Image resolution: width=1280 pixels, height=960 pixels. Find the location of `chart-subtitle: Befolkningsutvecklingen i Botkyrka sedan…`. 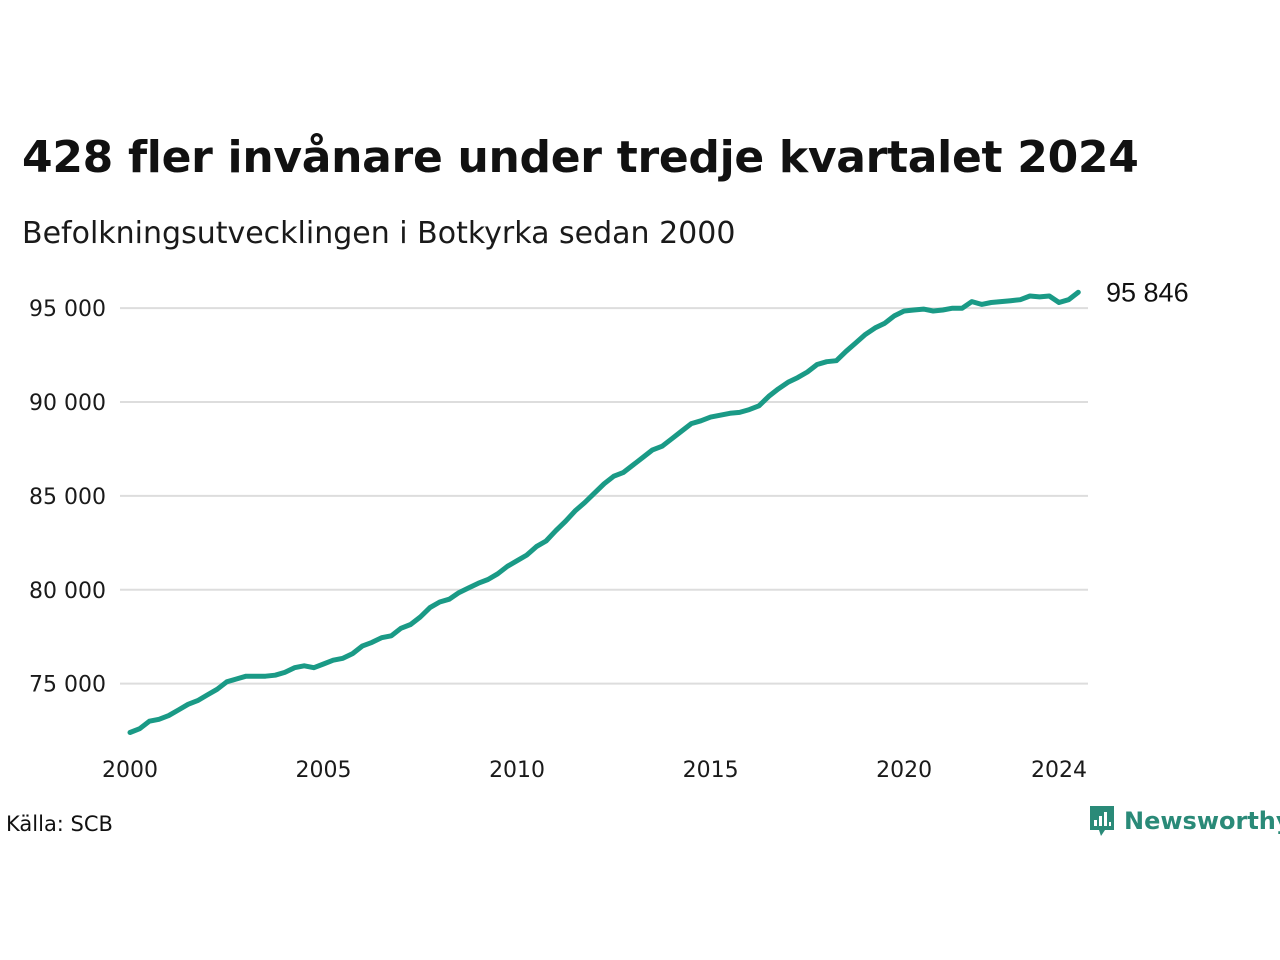

chart-subtitle: Befolkningsutvecklingen i Botkyrka sedan… is located at coordinates (379, 233).